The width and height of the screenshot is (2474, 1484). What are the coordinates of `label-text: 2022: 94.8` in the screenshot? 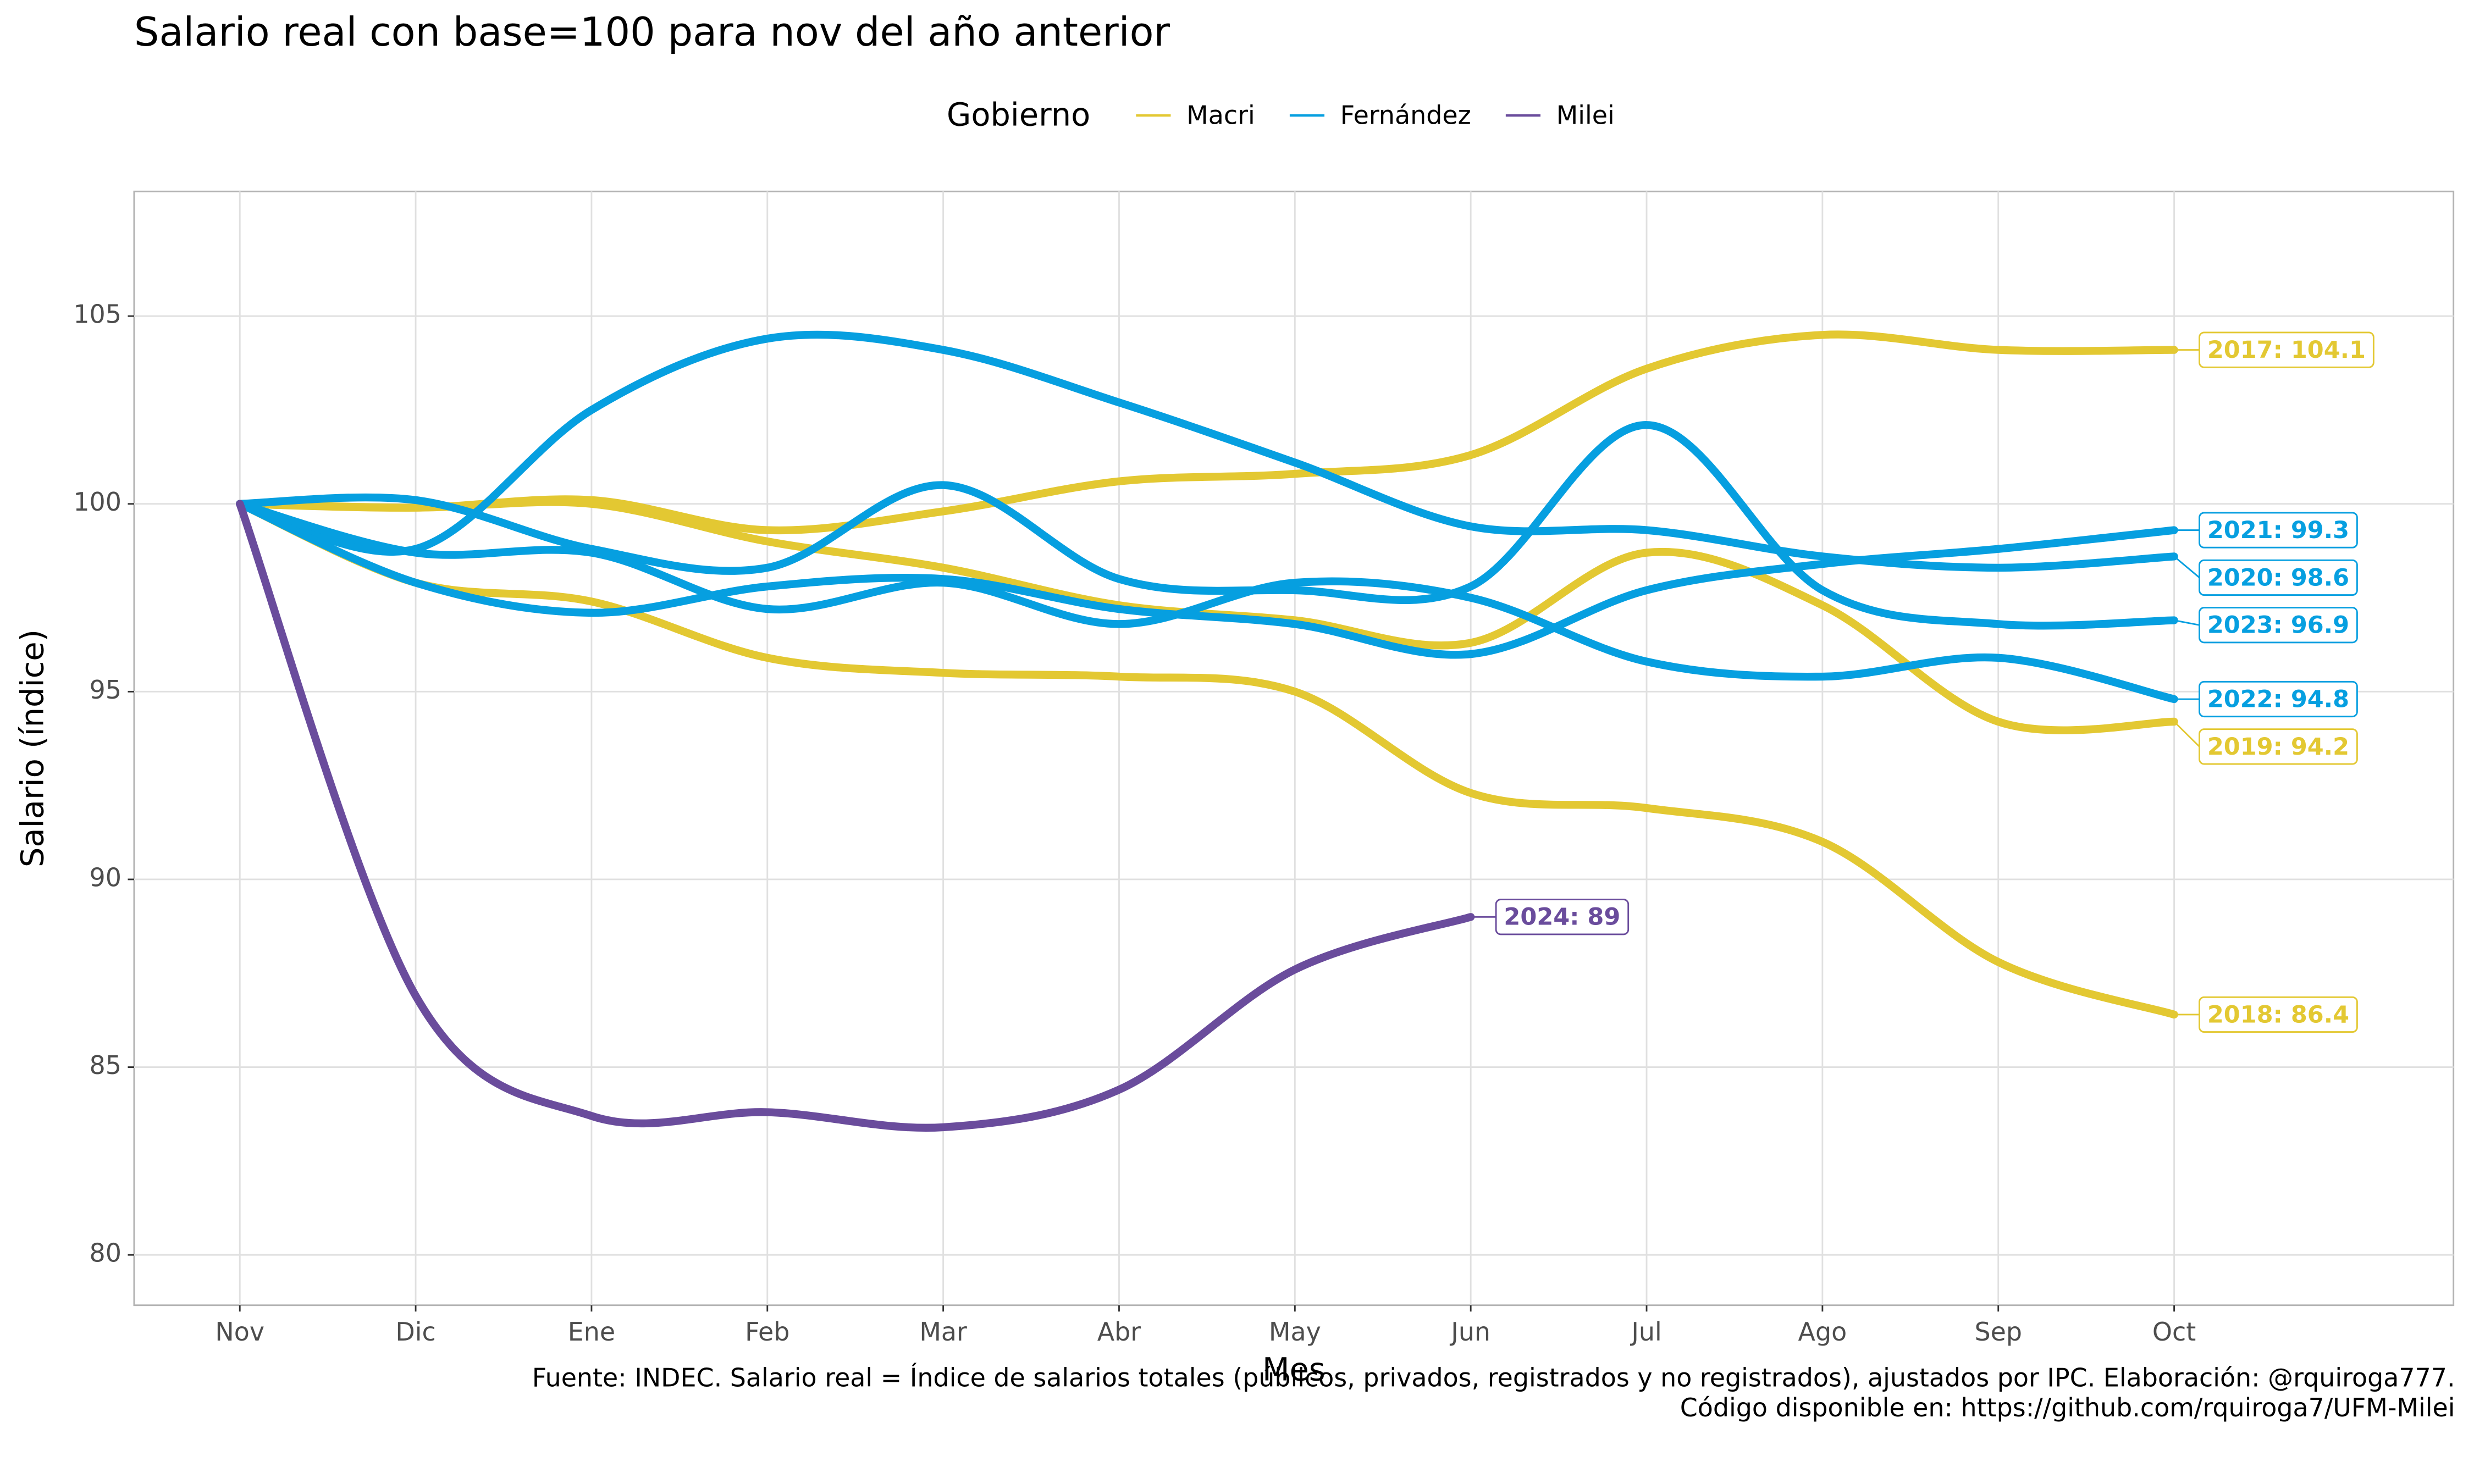 It's located at (2278, 699).